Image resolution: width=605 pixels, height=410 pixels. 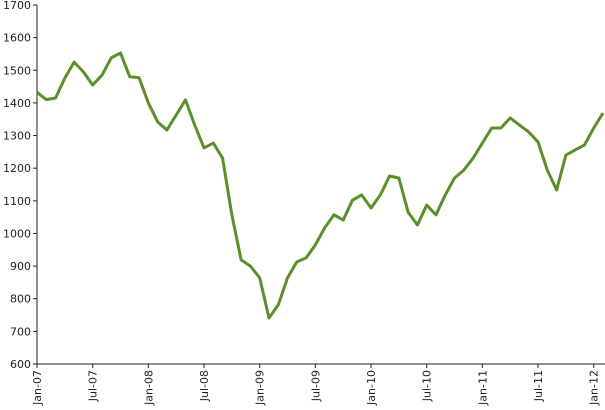 What do you see at coordinates (482, 388) in the screenshot?
I see `x-tick-label: Jan-11` at bounding box center [482, 388].